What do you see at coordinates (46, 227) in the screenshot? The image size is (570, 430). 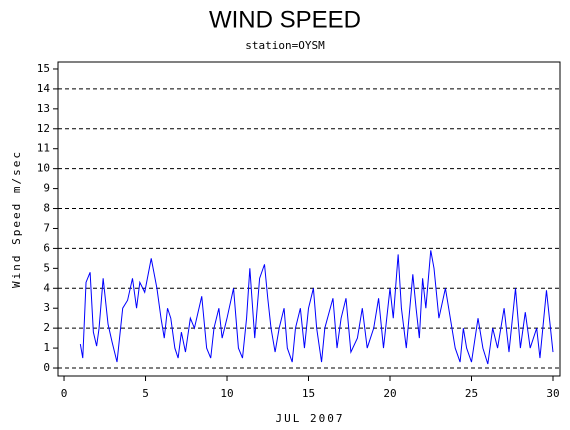 I see `y-tick-label: 7` at bounding box center [46, 227].